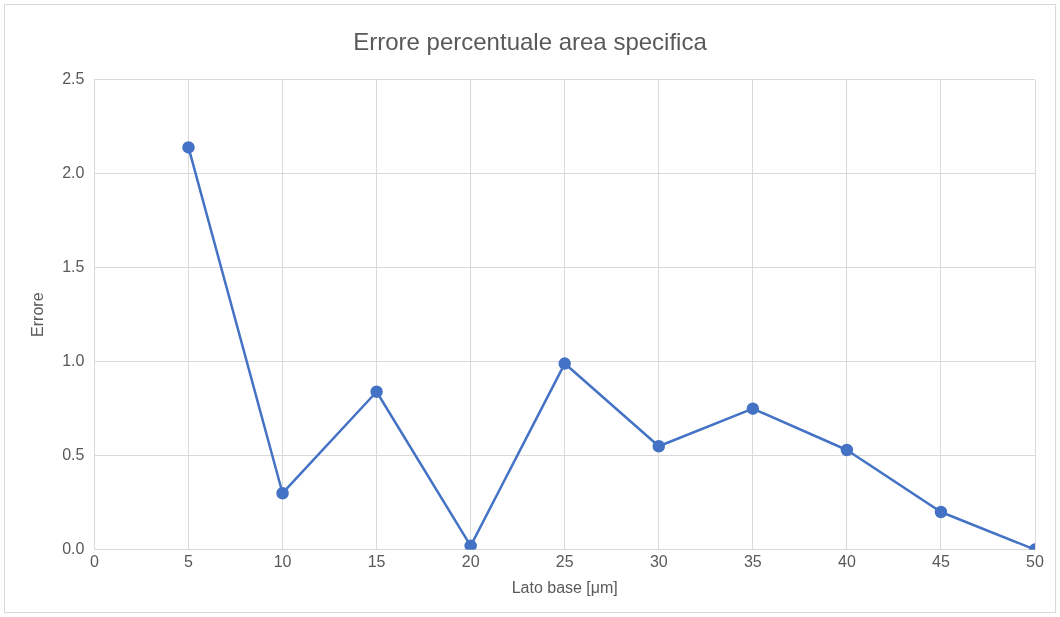 Image resolution: width=1060 pixels, height=617 pixels. What do you see at coordinates (752, 561) in the screenshot?
I see `x-tick-label: 35` at bounding box center [752, 561].